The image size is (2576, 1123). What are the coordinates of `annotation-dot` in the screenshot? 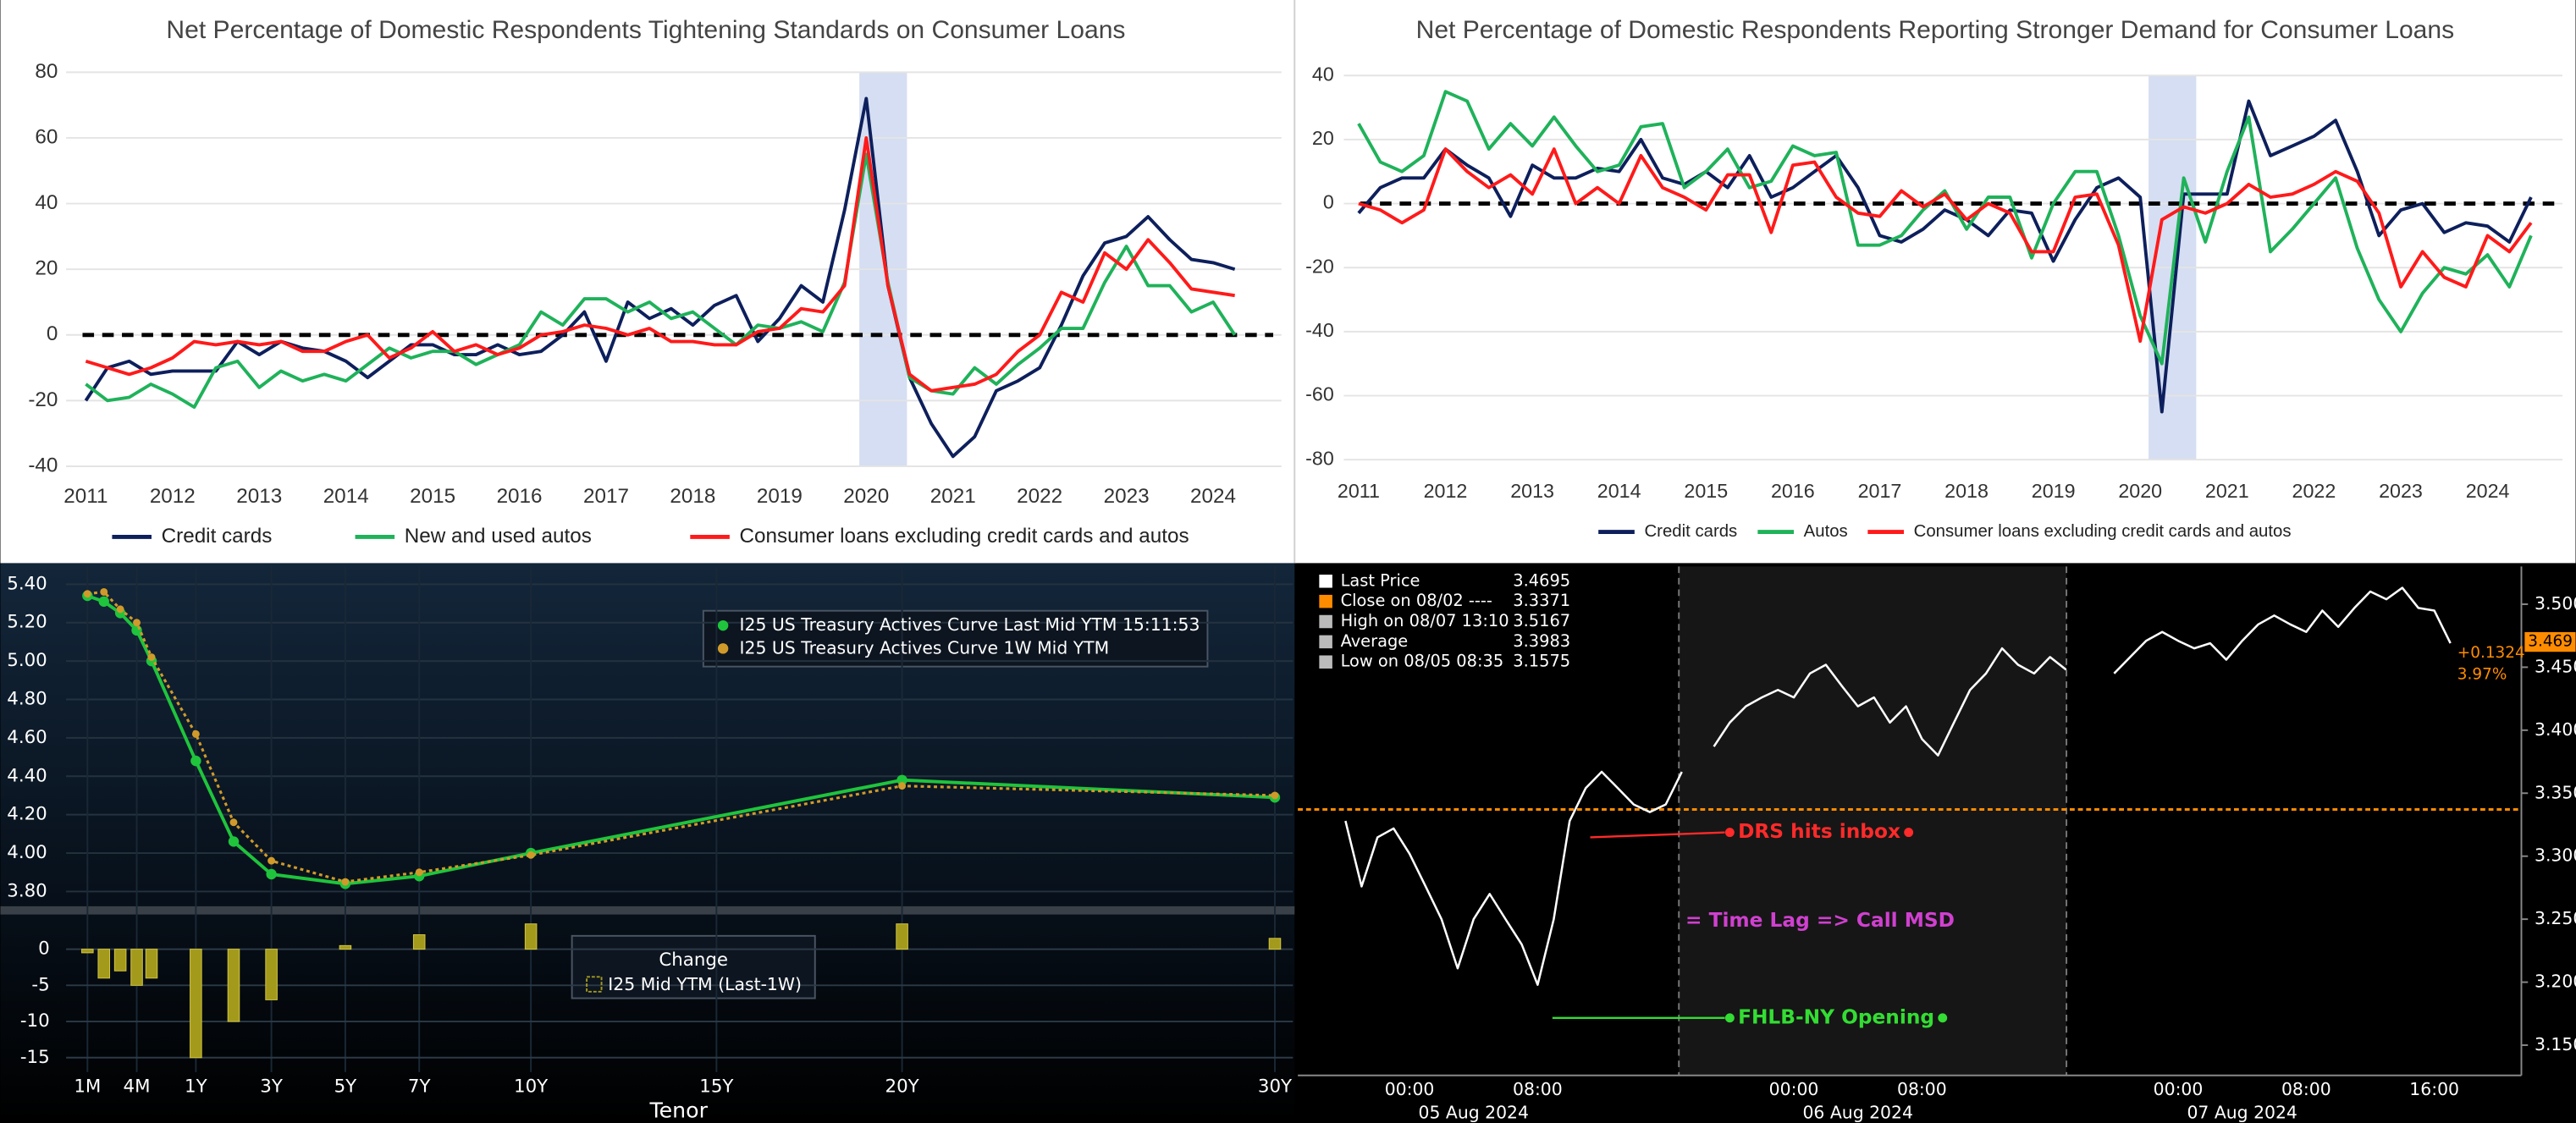 It's located at (1909, 833).